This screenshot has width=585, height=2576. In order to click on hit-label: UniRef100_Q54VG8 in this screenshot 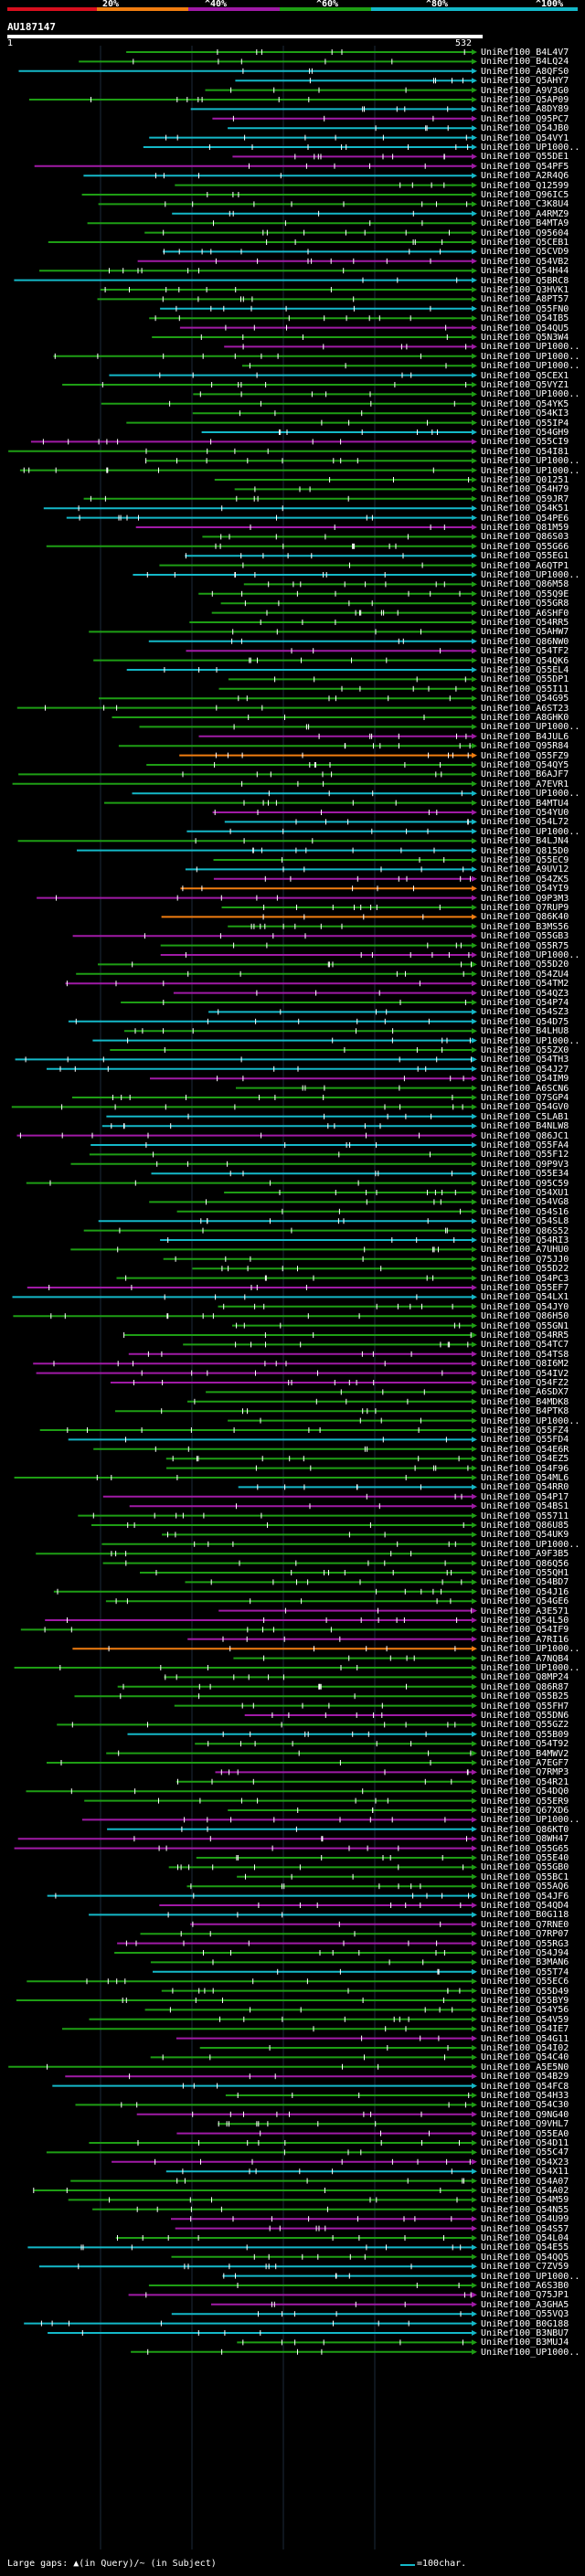, I will do `click(525, 1202)`.